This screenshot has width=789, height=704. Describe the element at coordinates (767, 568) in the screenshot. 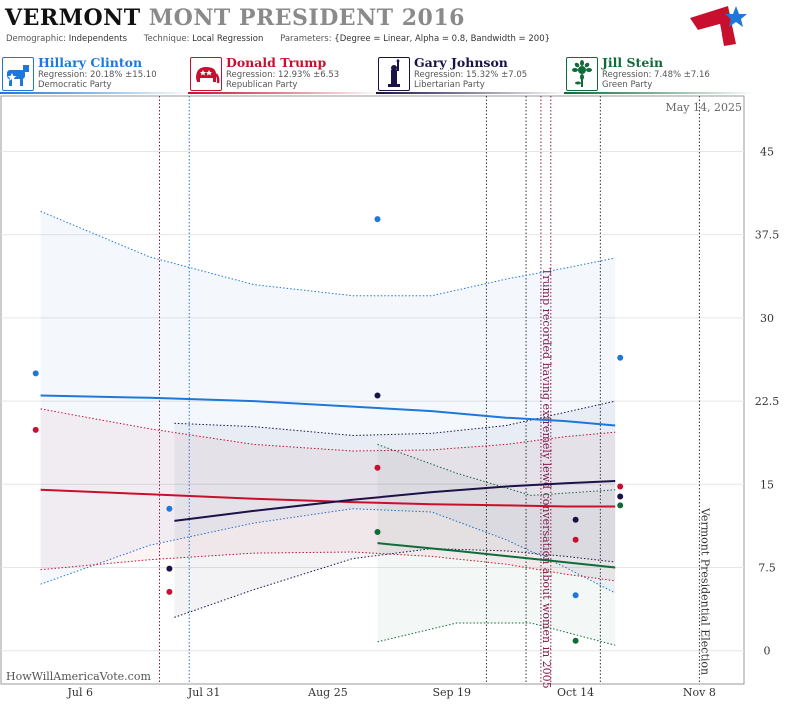

I see `y-tick-label: 7.5` at that location.